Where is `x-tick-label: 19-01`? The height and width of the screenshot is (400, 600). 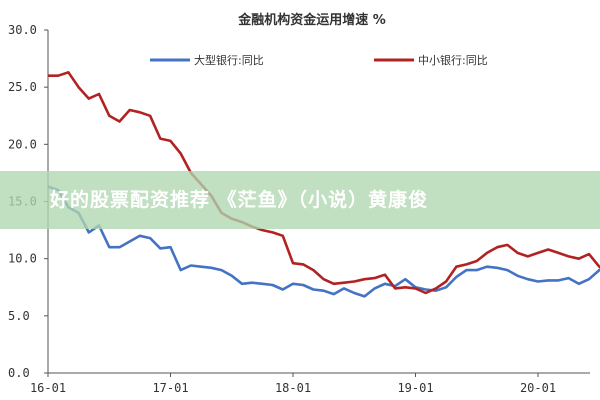 x-tick-label: 19-01 is located at coordinates (415, 388).